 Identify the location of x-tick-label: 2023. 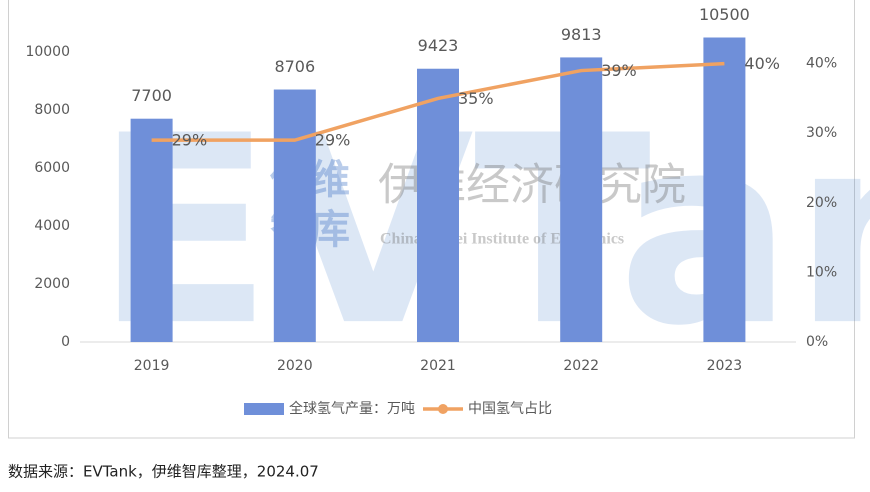
(725, 366).